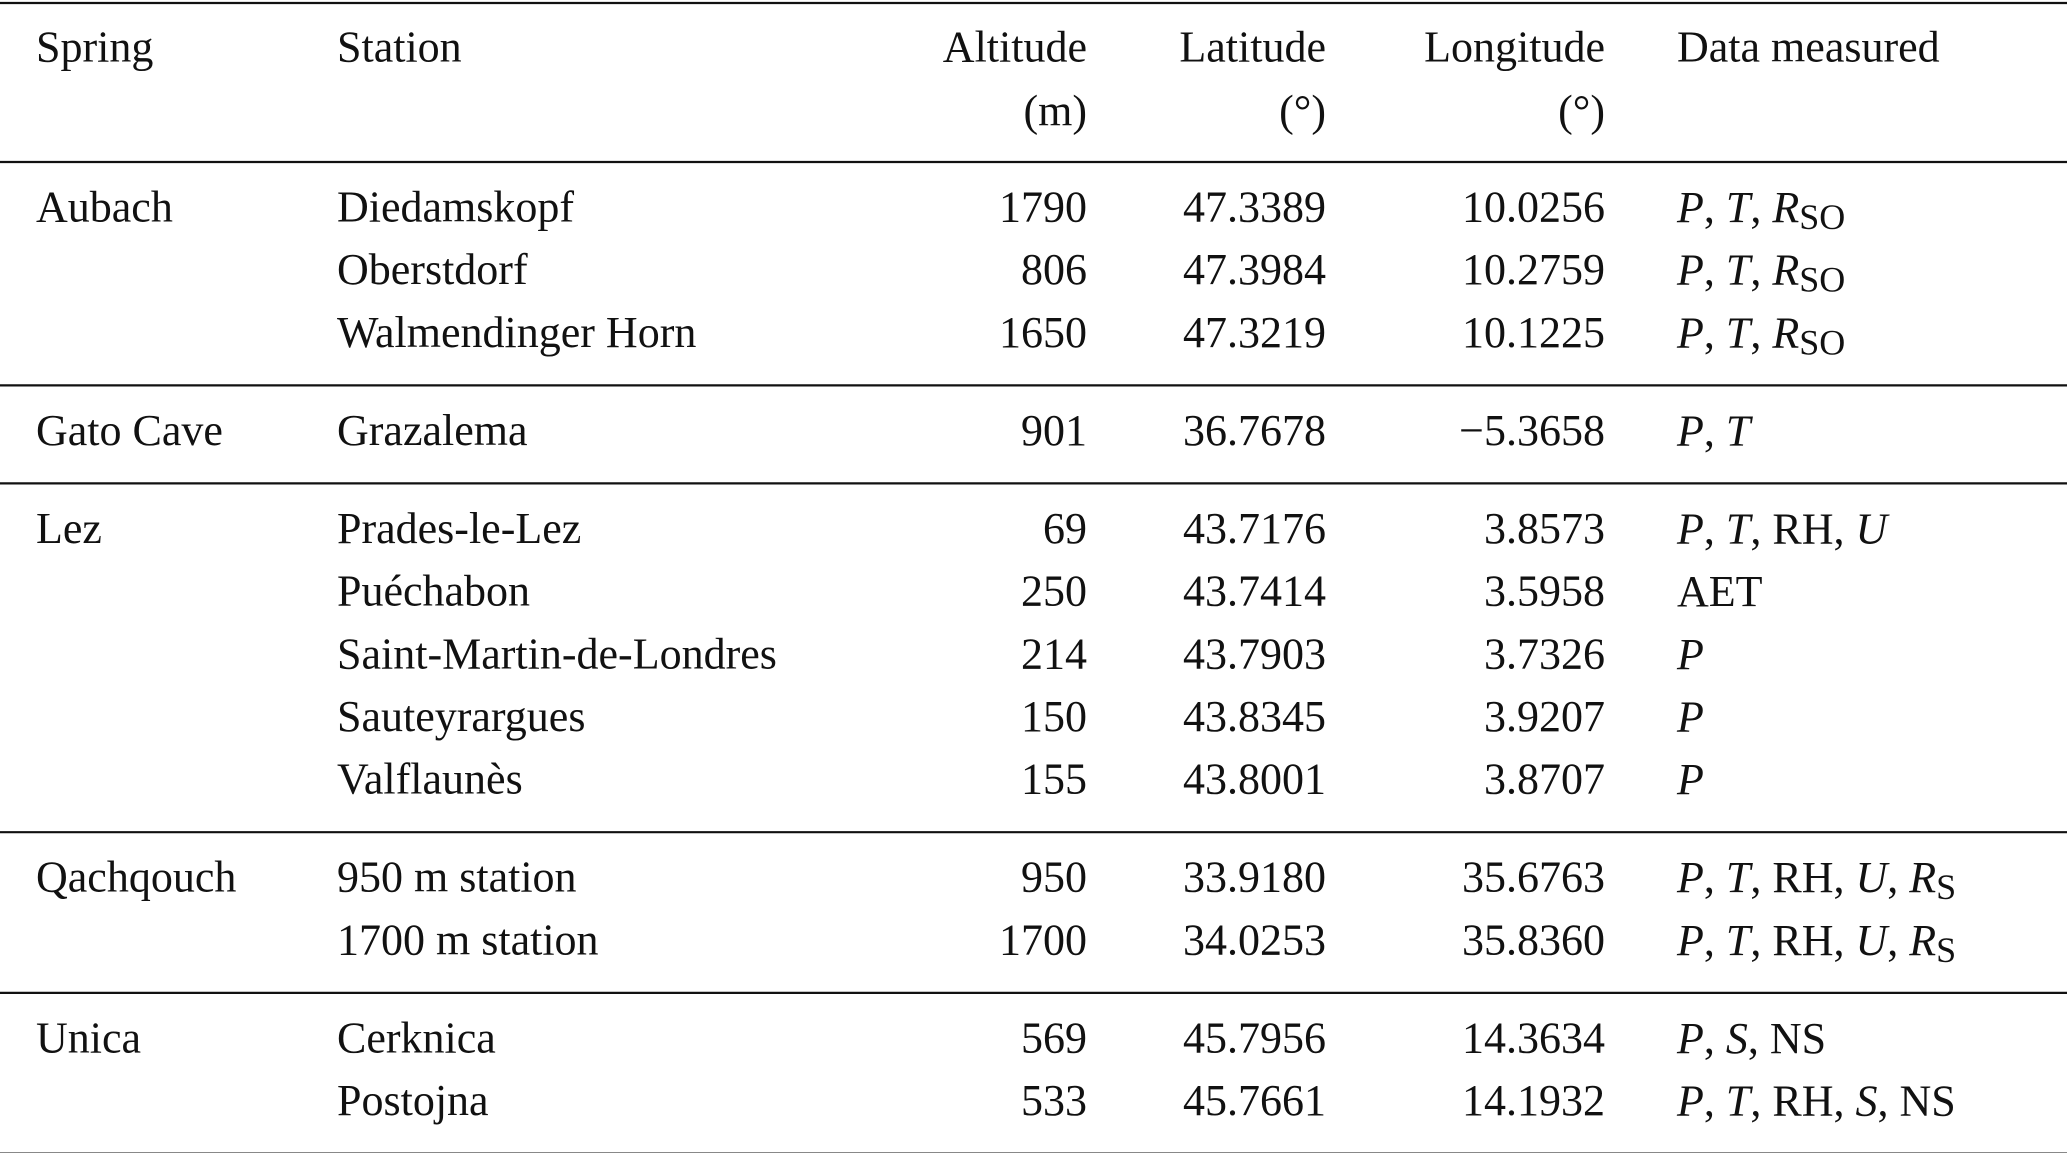 The height and width of the screenshot is (1158, 2067). Describe the element at coordinates (1533, 1100) in the screenshot. I see `cell-longitude: 14.1932` at that location.